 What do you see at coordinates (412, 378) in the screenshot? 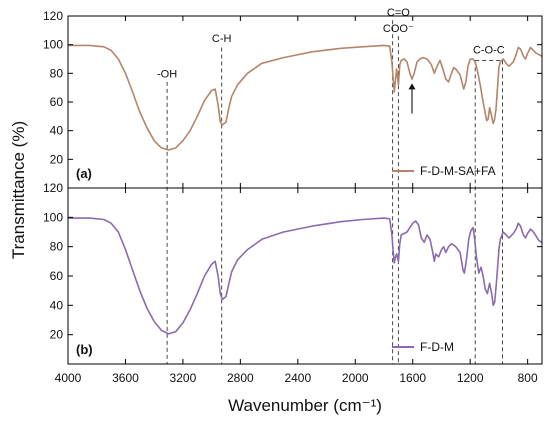
I see `x-tick-label: 1600` at bounding box center [412, 378].